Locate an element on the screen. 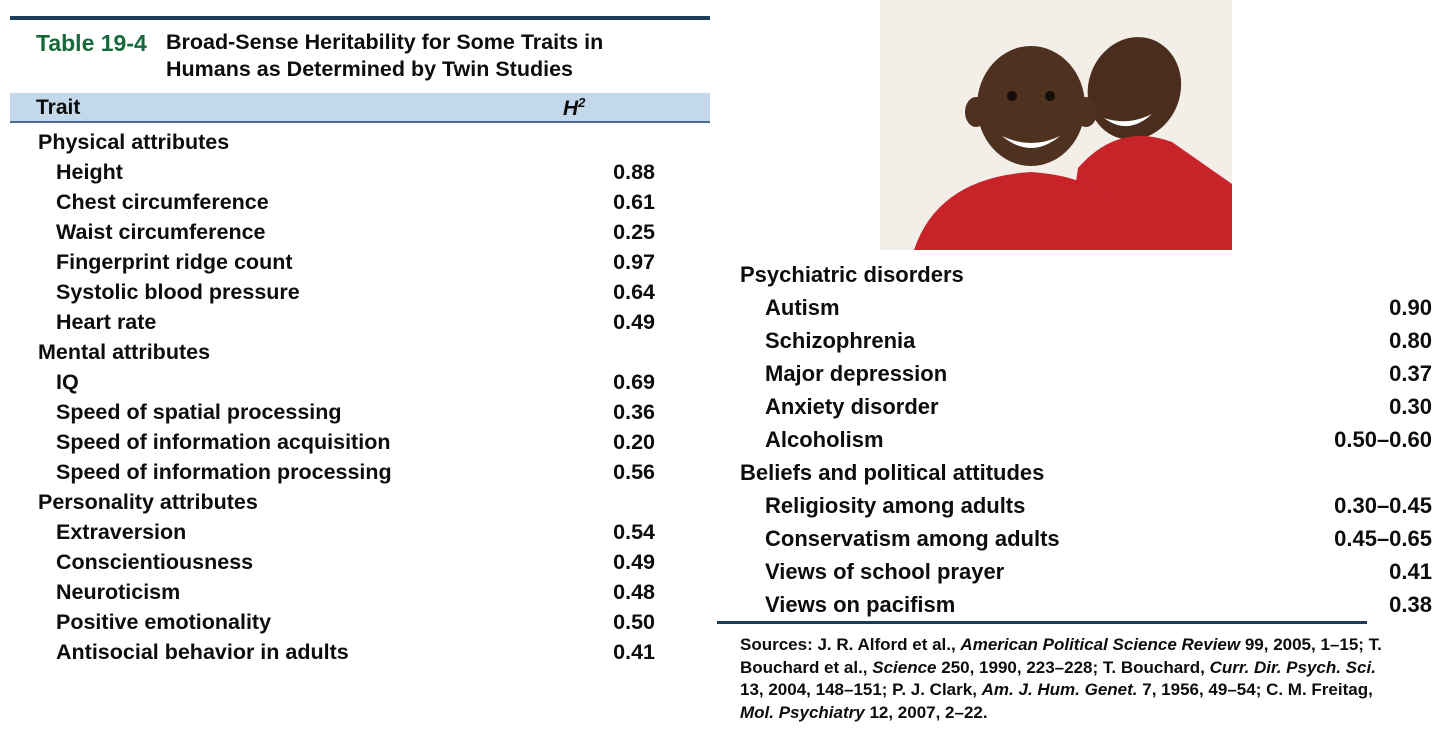 The height and width of the screenshot is (740, 1440). trait-value: 0.54 is located at coordinates (634, 532).